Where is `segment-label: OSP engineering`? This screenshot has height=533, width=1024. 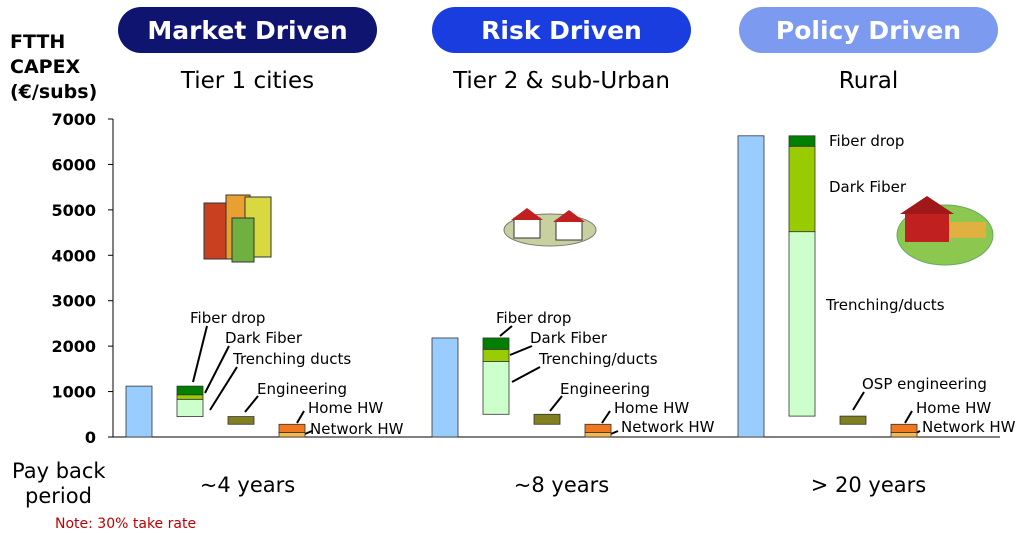
segment-label: OSP engineering is located at coordinates (924, 384).